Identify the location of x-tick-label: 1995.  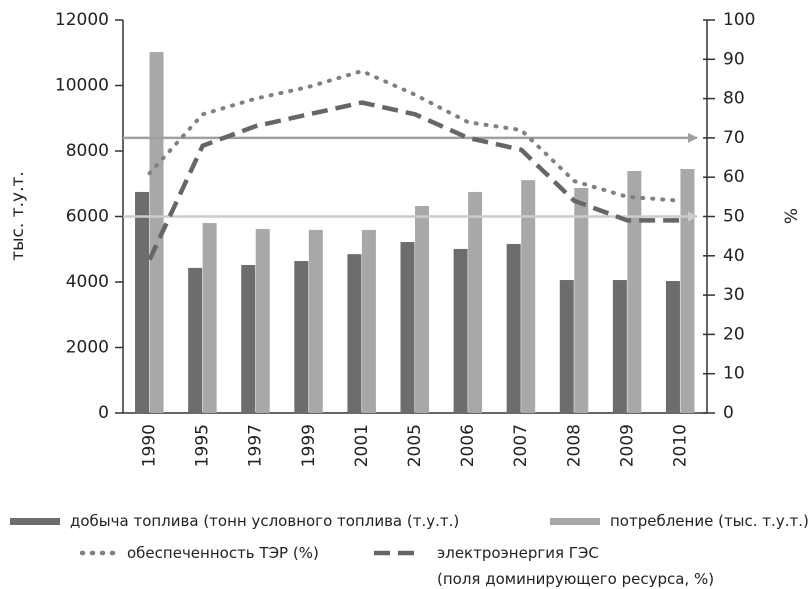
(203, 445).